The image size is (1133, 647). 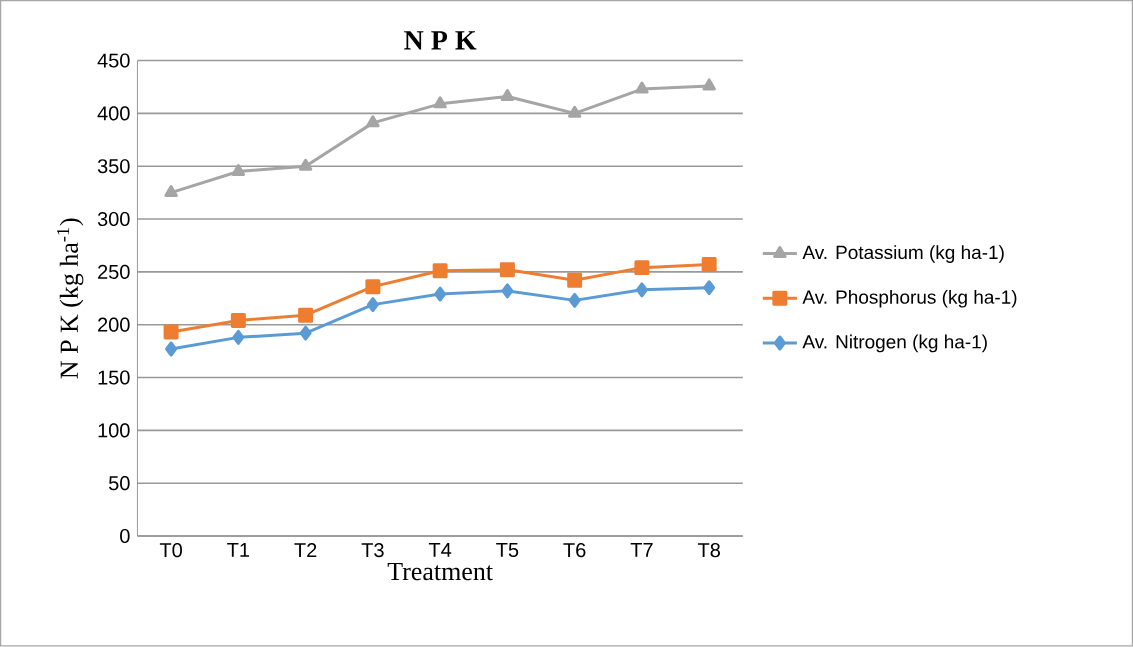 I want to click on x-tick-label: T3, so click(x=372, y=550).